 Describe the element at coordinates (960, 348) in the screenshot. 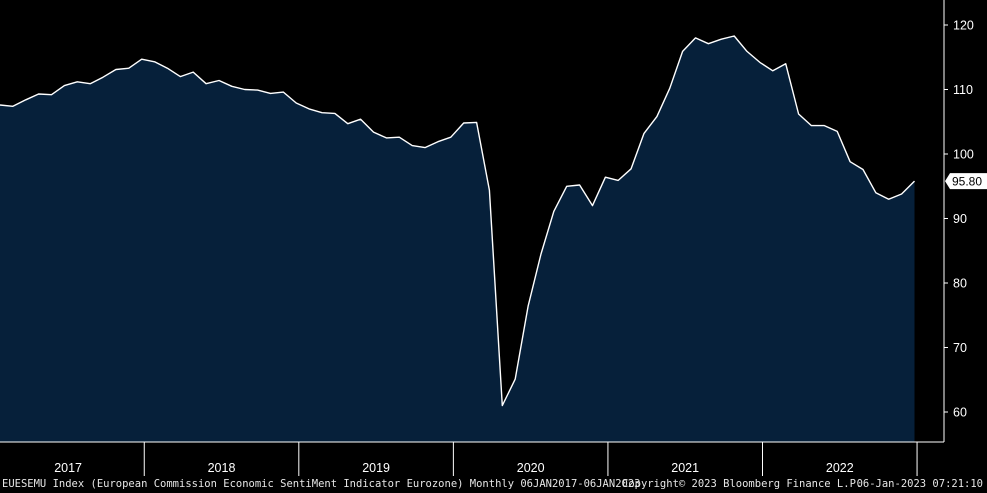

I see `y-tick-label-70: 70` at that location.